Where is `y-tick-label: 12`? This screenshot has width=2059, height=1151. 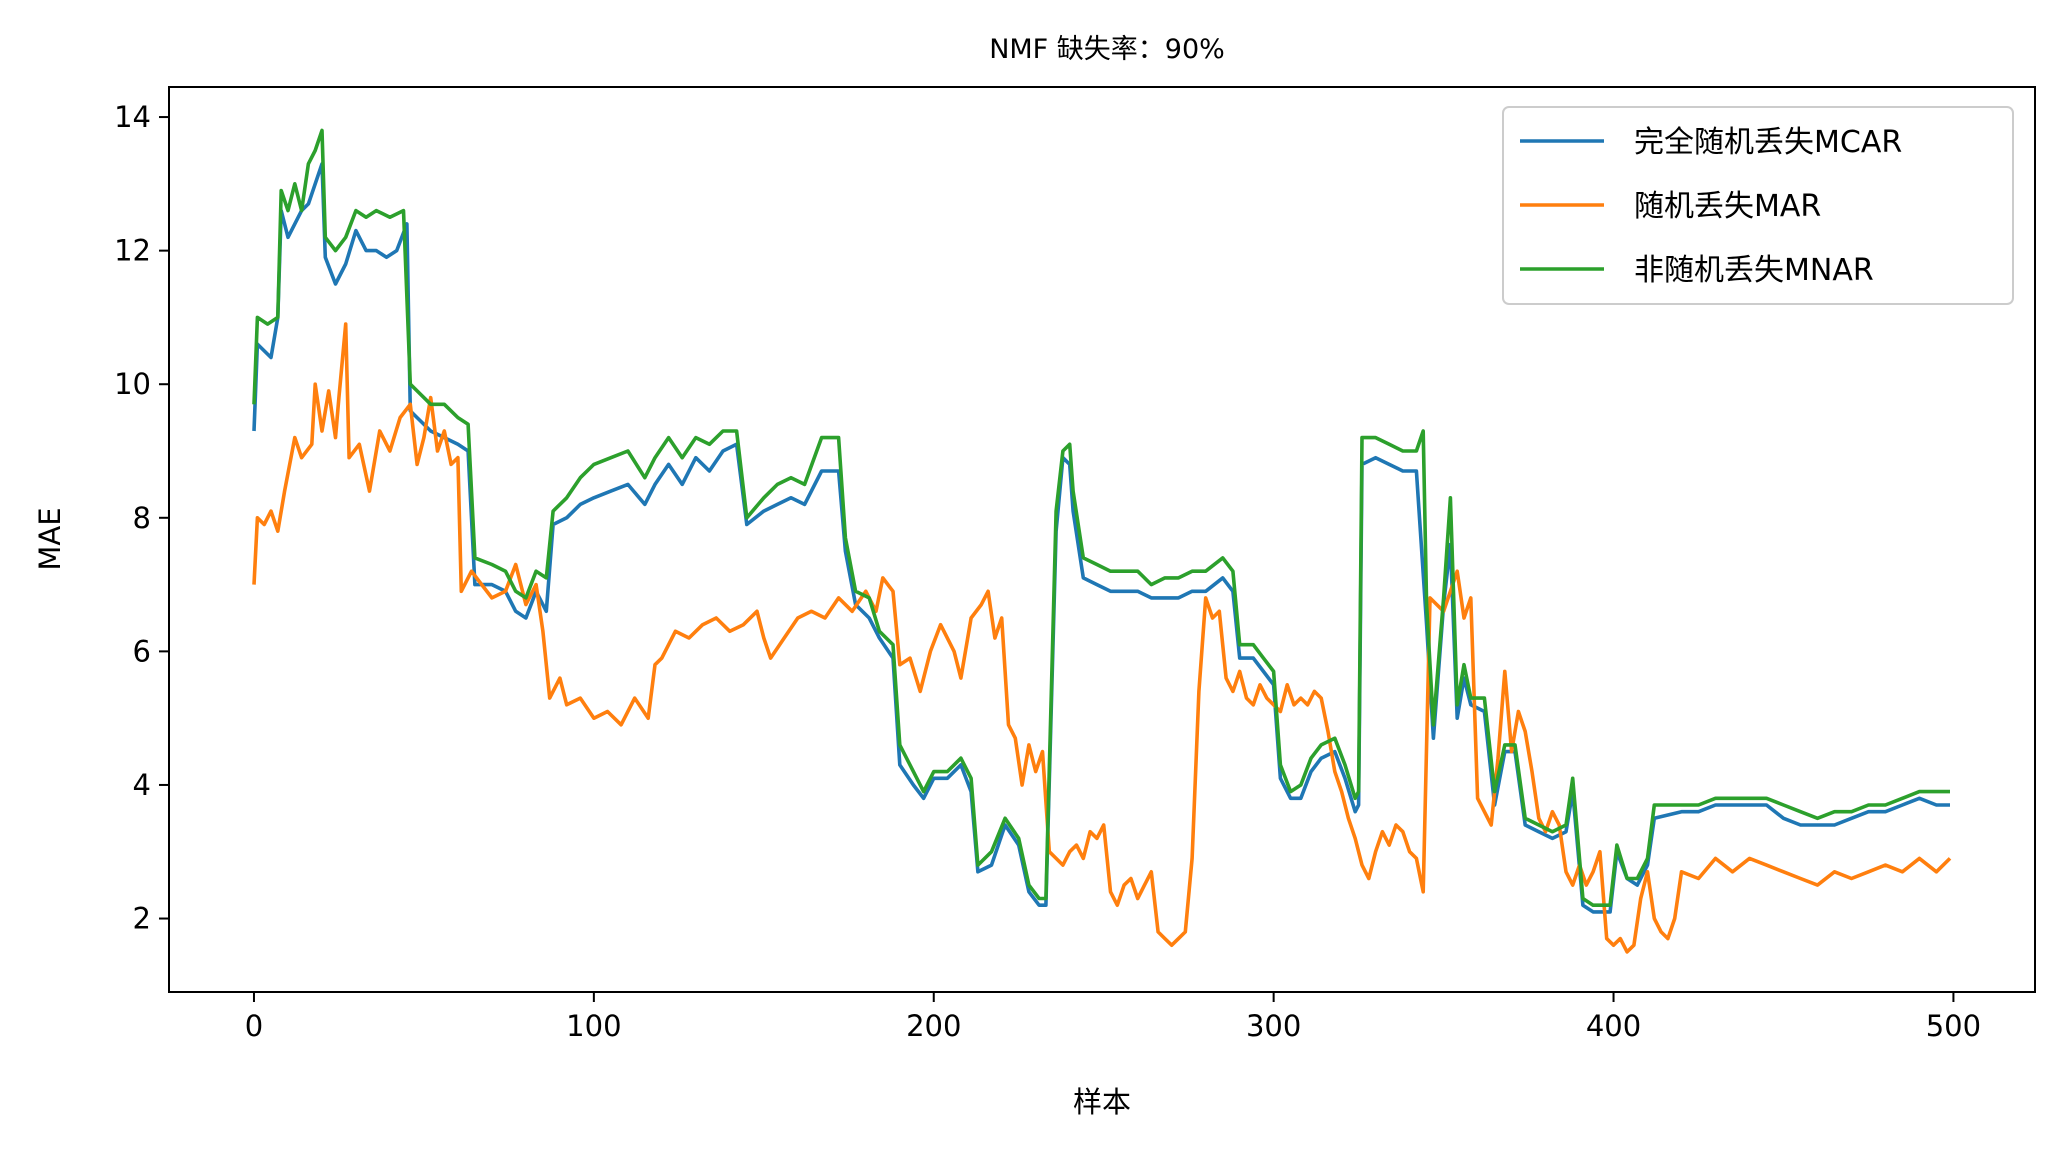 y-tick-label: 12 is located at coordinates (132, 251).